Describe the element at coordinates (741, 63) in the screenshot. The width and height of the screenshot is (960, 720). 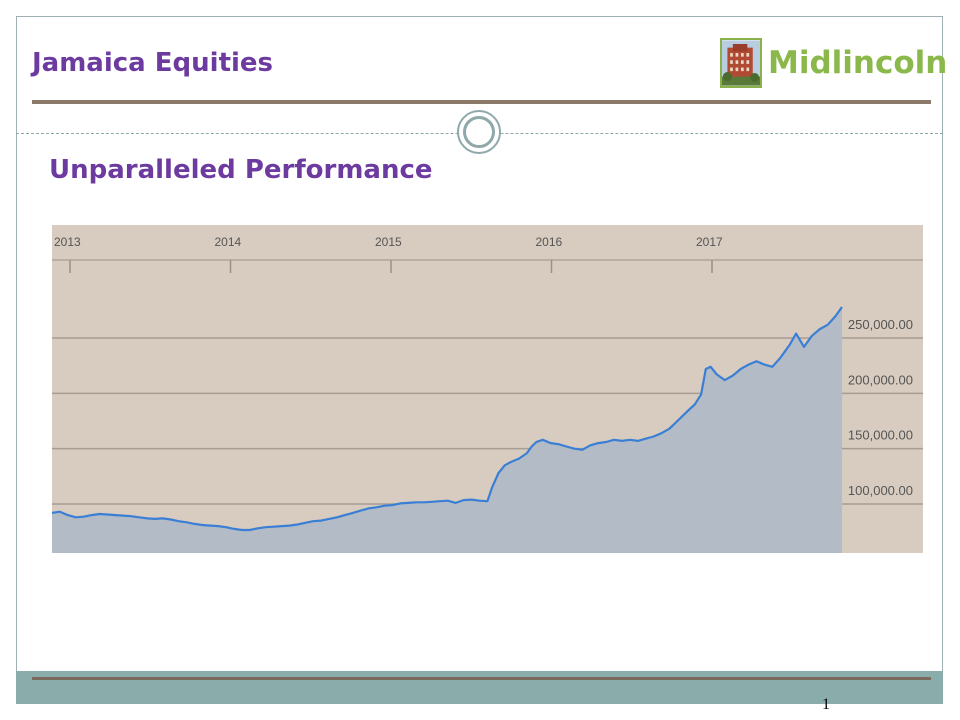
I see `building-photo-icon` at that location.